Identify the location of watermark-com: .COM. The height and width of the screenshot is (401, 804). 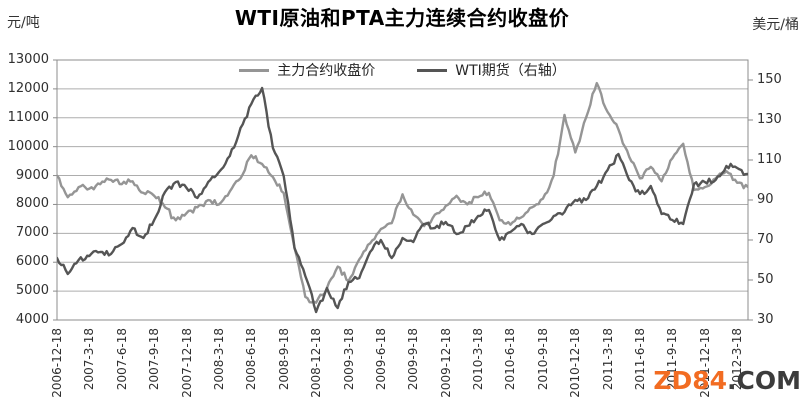
(764, 380).